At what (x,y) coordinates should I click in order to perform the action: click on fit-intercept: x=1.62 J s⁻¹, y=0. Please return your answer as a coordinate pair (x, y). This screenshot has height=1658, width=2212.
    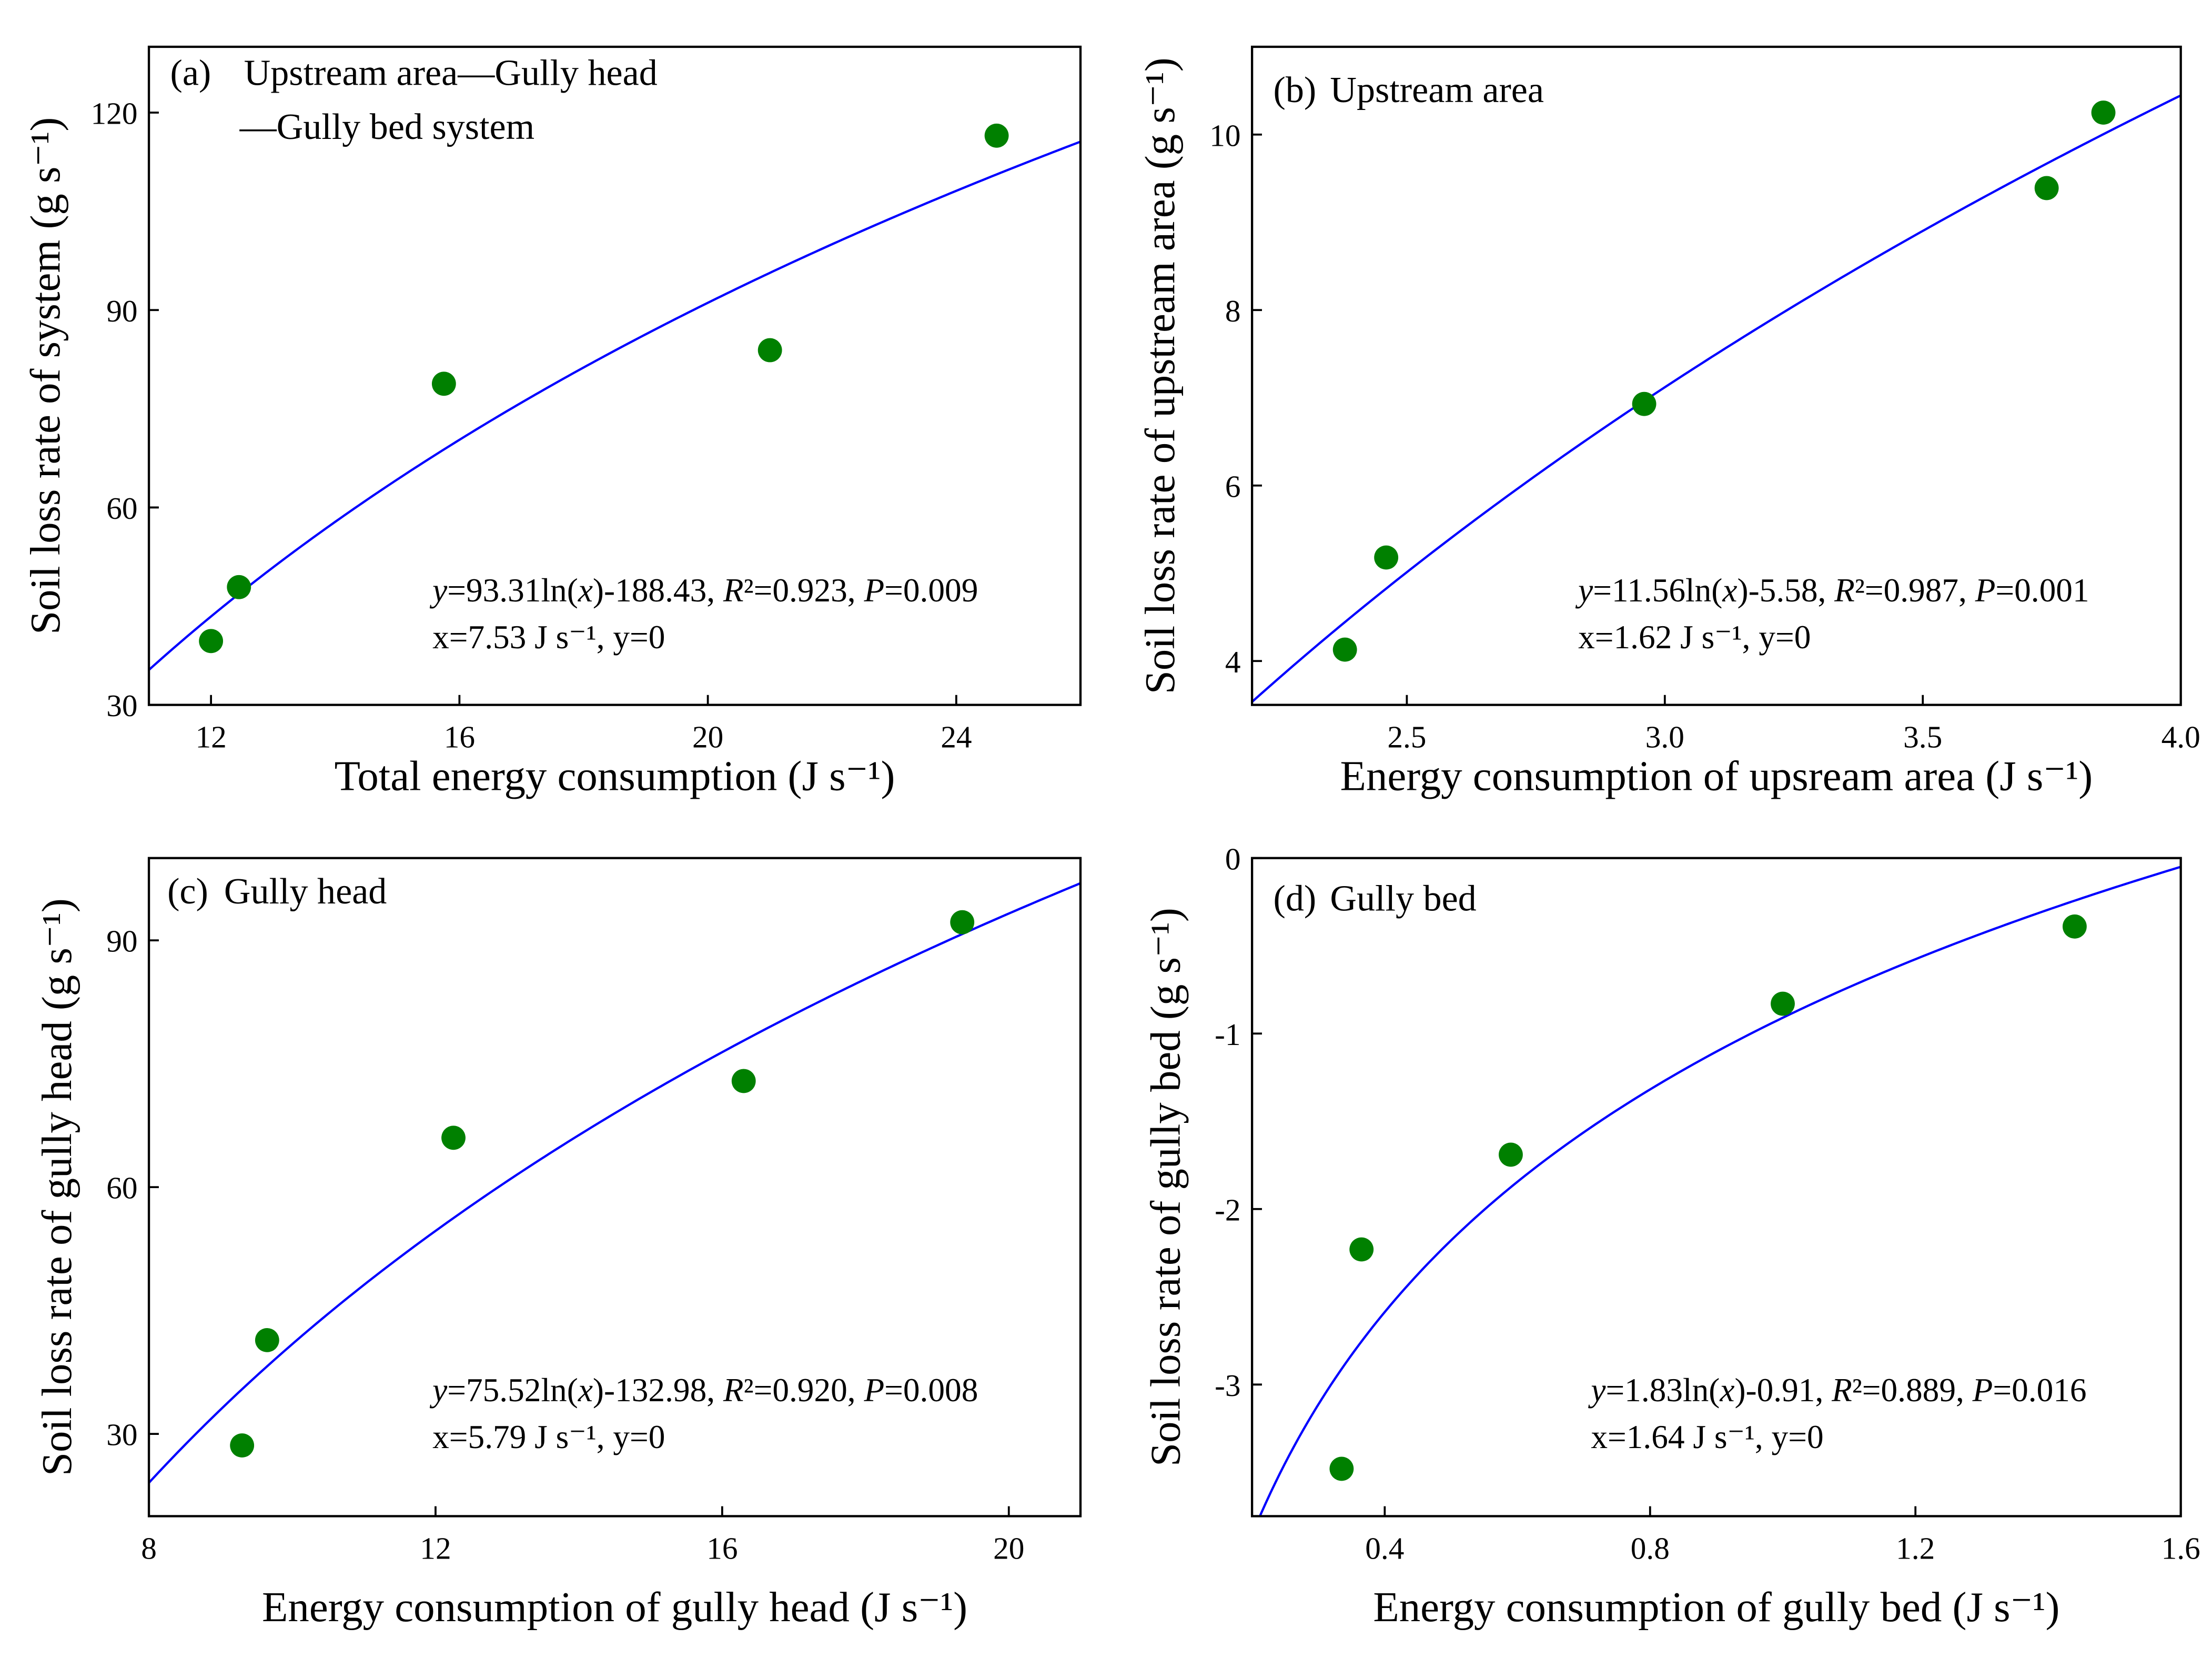
    Looking at the image, I should click on (1694, 637).